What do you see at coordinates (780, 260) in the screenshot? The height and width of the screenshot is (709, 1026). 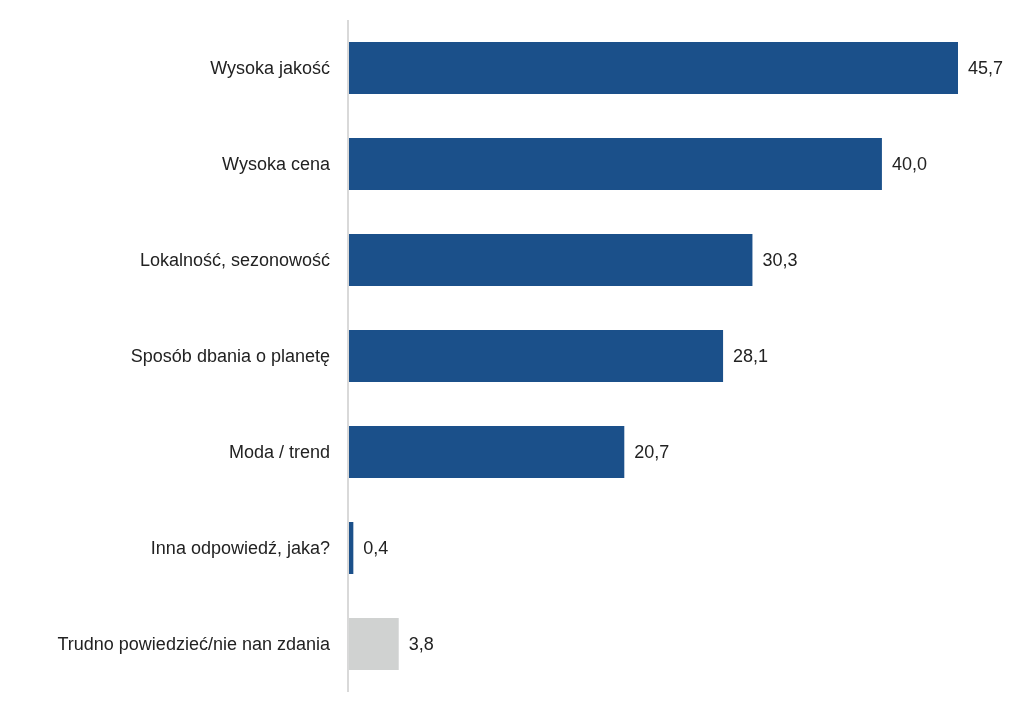 I see `data-label: 30,3` at bounding box center [780, 260].